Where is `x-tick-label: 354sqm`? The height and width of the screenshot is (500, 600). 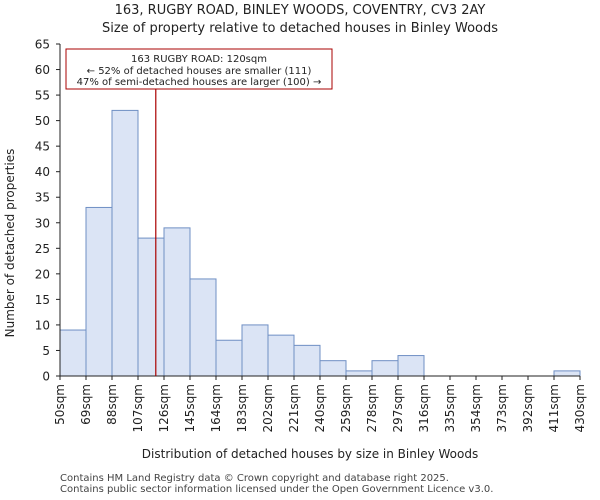
x-tick-label: 354sqm is located at coordinates (476, 408).